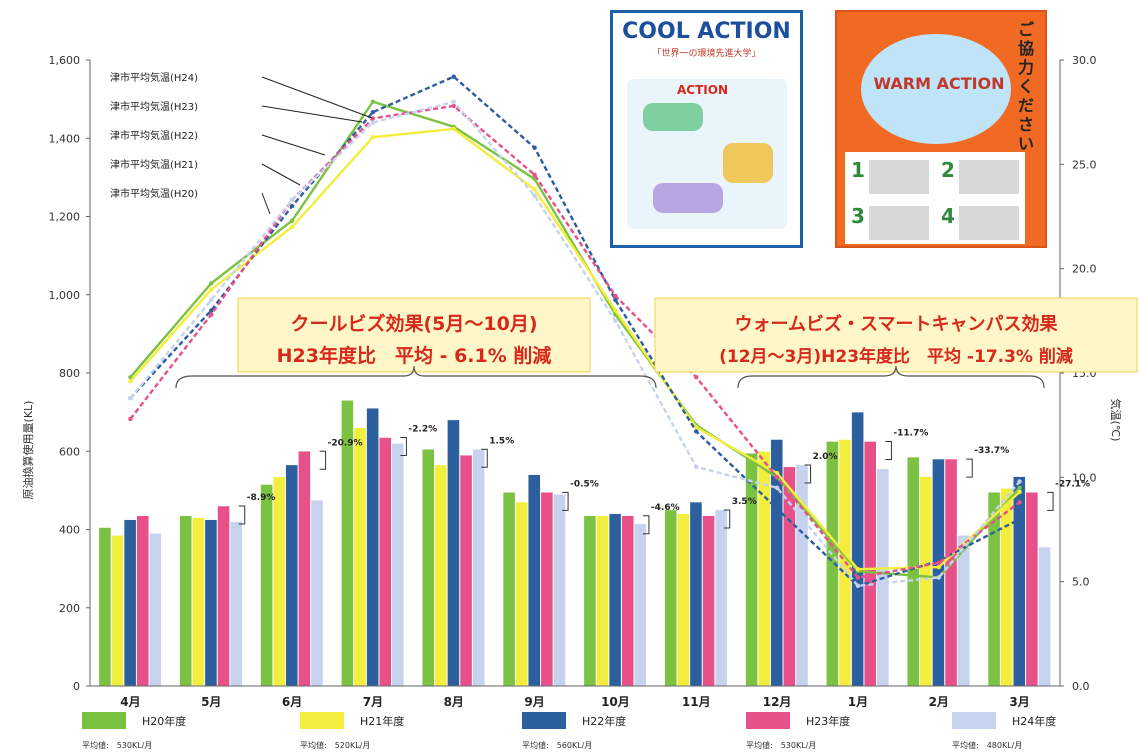 The height and width of the screenshot is (755, 1139). I want to click on bar-H22年度-1月, so click(857, 549).